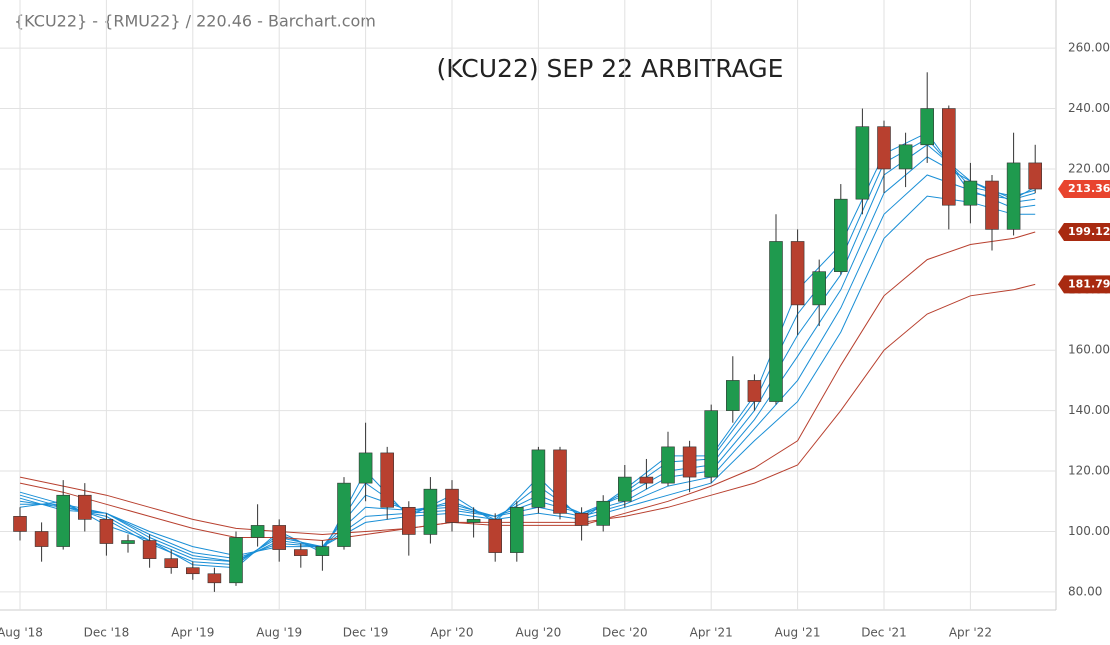  Describe the element at coordinates (1089, 471) in the screenshot. I see `y-tick-label: 120.00` at that location.